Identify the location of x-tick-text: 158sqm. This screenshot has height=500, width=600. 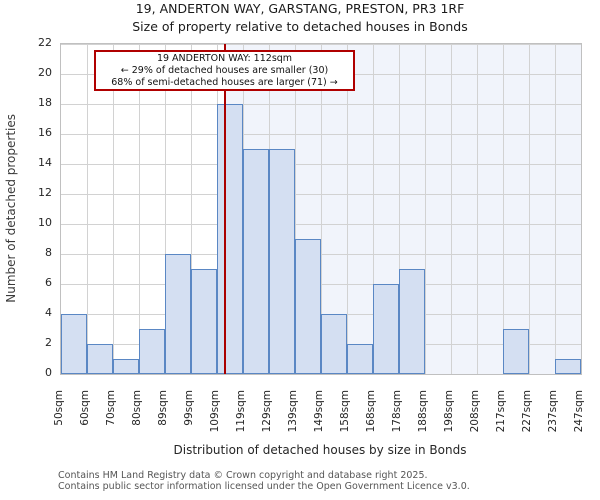
(345, 411).